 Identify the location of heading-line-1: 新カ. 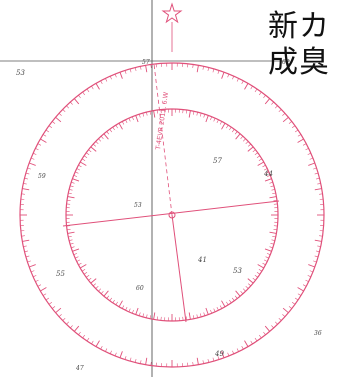
(299, 26).